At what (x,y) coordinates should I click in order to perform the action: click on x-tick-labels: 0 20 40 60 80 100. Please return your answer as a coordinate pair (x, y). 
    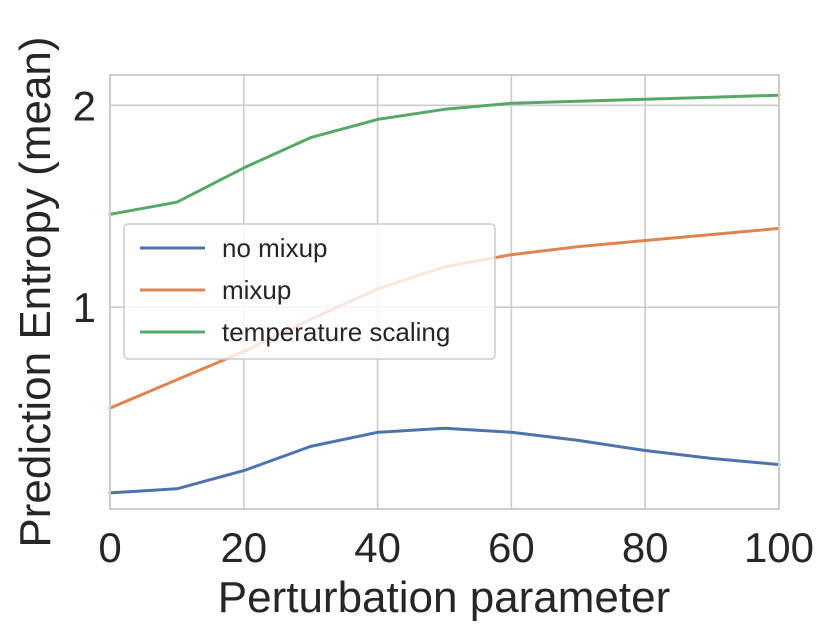
    Looking at the image, I should click on (456, 547).